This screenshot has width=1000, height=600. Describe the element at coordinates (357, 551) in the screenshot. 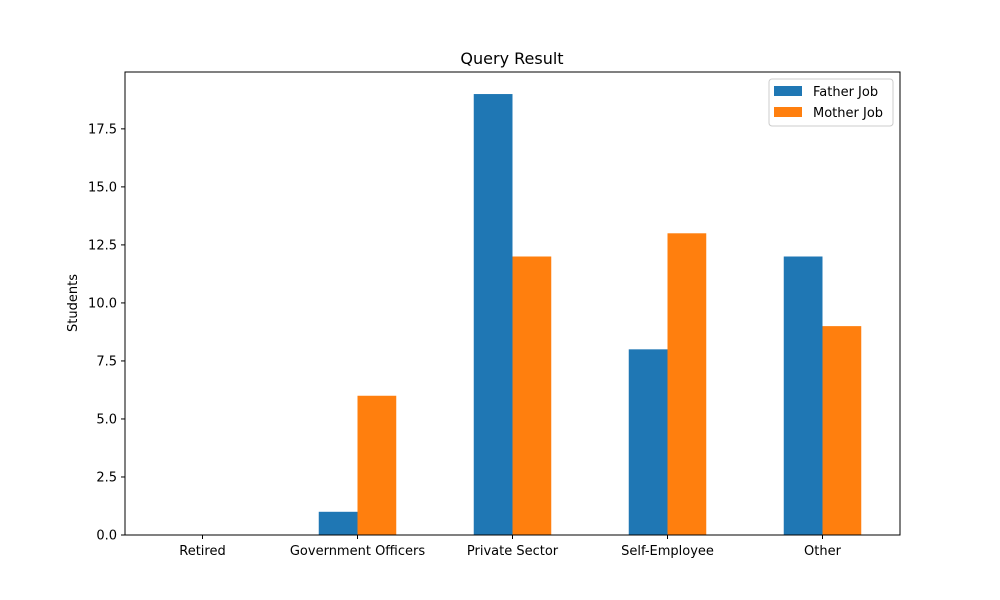

I see `x-tick-label: Government Officers` at that location.